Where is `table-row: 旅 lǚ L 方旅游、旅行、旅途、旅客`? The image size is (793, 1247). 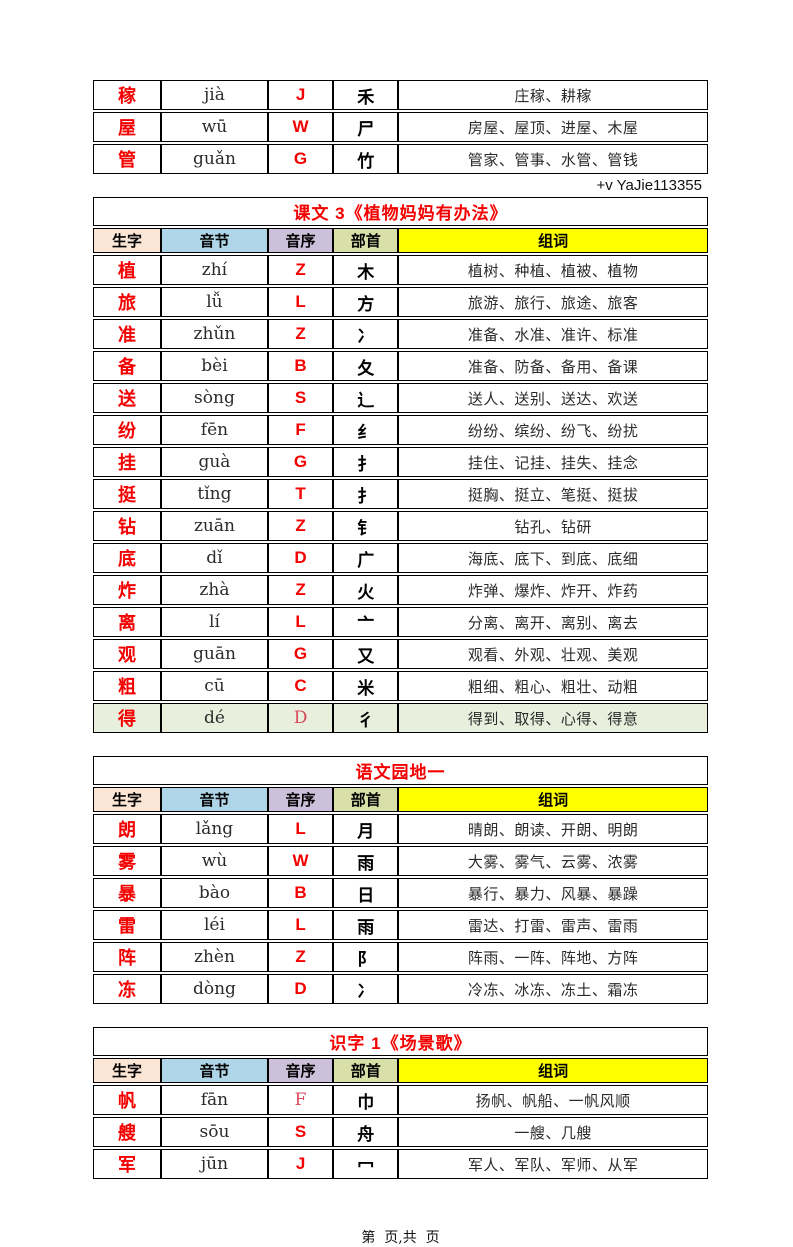
table-row: 旅 lǚ L 方旅游、旅行、旅途、旅客 is located at coordinates (400, 302).